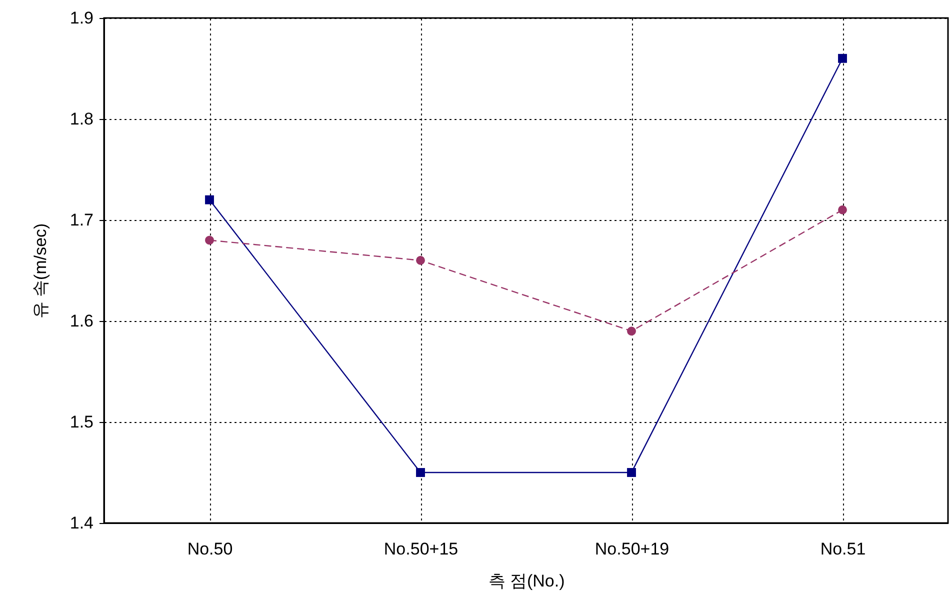 The width and height of the screenshot is (952, 616). What do you see at coordinates (421, 549) in the screenshot?
I see `x-tick-label: No.50+15` at bounding box center [421, 549].